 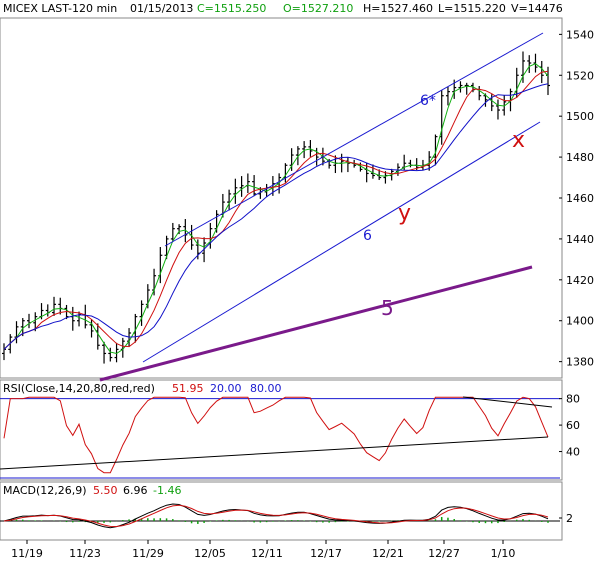 I want to click on header-open: O=1527.210, so click(x=318, y=8).